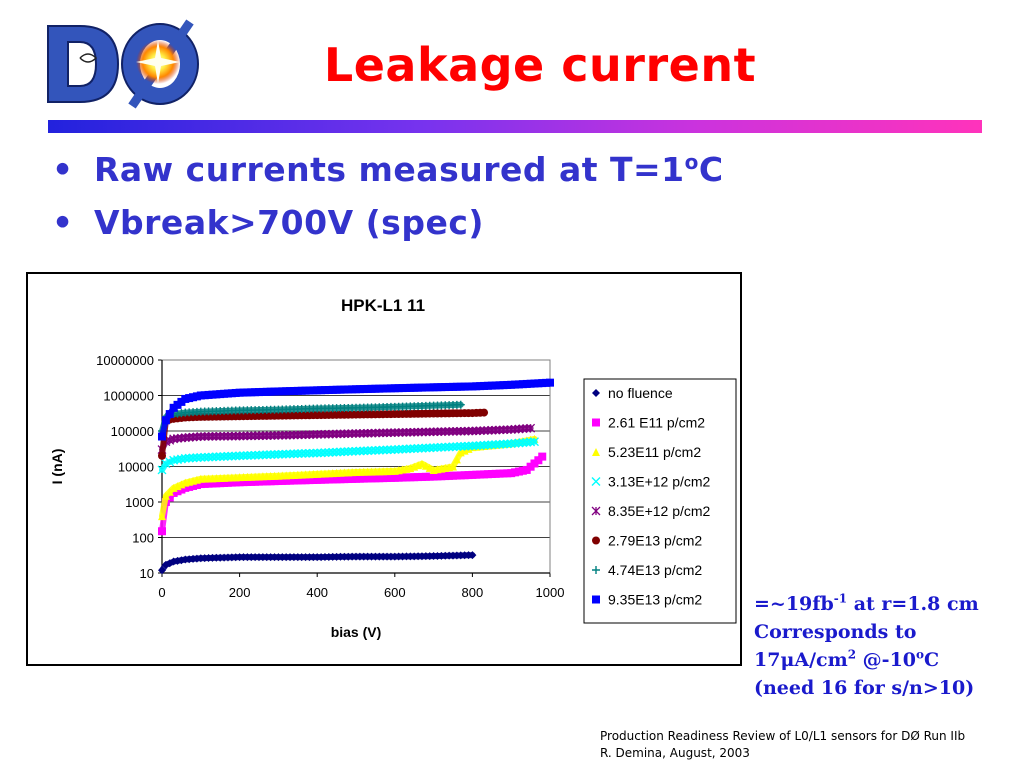 This screenshot has width=1024, height=768. What do you see at coordinates (356, 632) in the screenshot?
I see `x-axis-label: bias (V)` at bounding box center [356, 632].